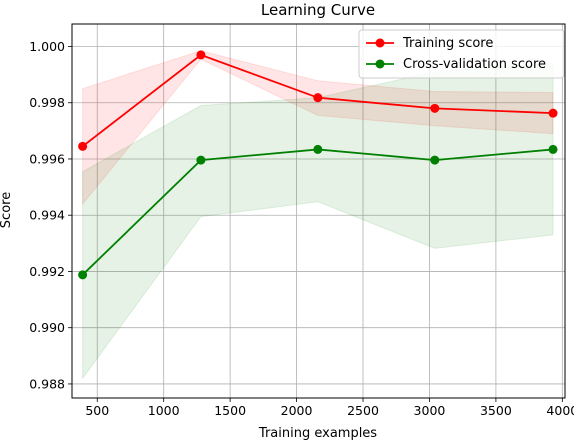  Describe the element at coordinates (496, 410) in the screenshot. I see `x-tick-label: 3500` at that location.